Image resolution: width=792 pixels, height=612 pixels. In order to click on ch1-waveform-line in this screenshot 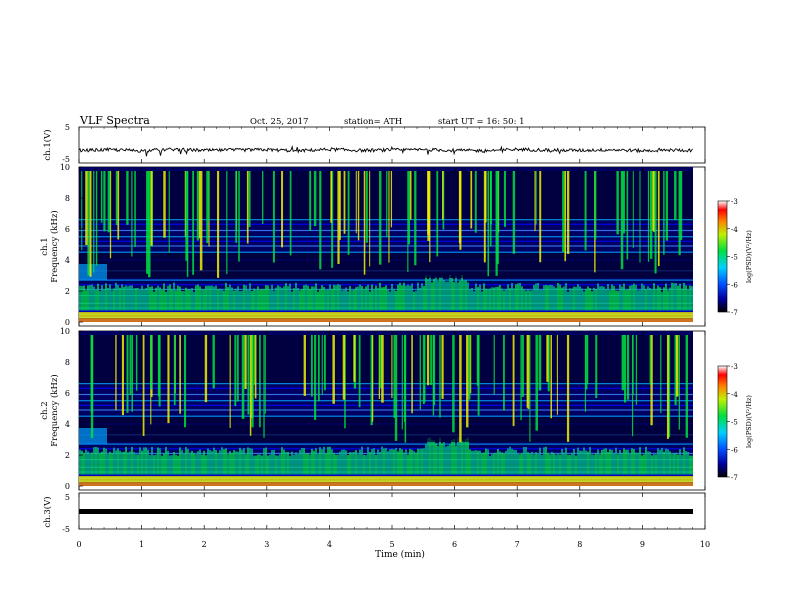, I will do `click(385, 151)`.